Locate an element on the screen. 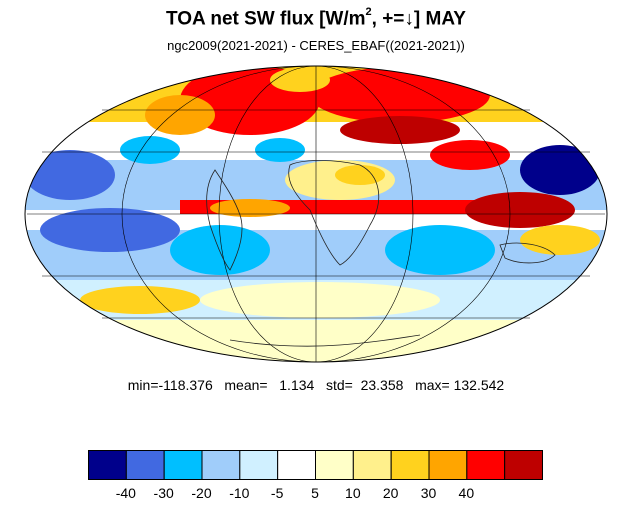 This screenshot has width=632, height=506. colorbar-tick-label: 10 is located at coordinates (353, 493).